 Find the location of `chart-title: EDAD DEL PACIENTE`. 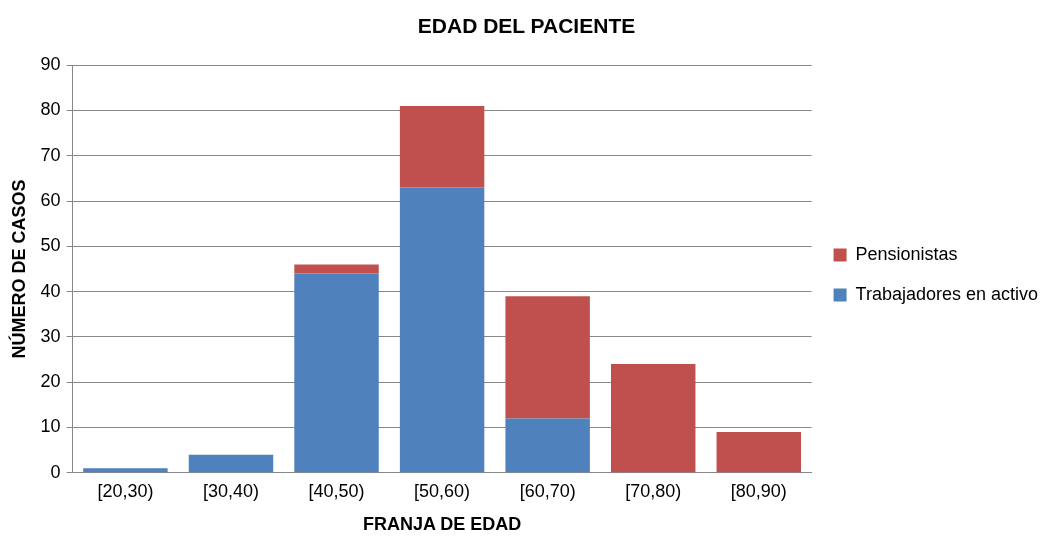

chart-title: EDAD DEL PACIENTE is located at coordinates (526, 26).